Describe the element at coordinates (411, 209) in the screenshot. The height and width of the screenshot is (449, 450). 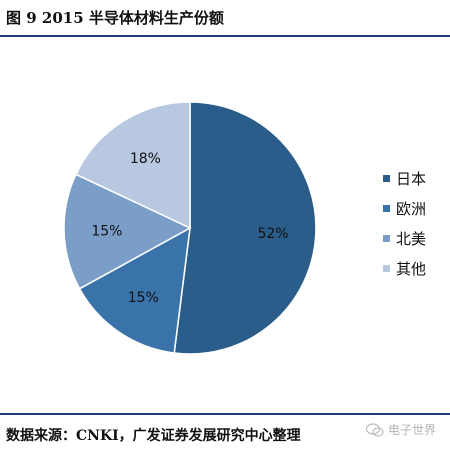
I see `legend-label-2: 欧洲` at that location.